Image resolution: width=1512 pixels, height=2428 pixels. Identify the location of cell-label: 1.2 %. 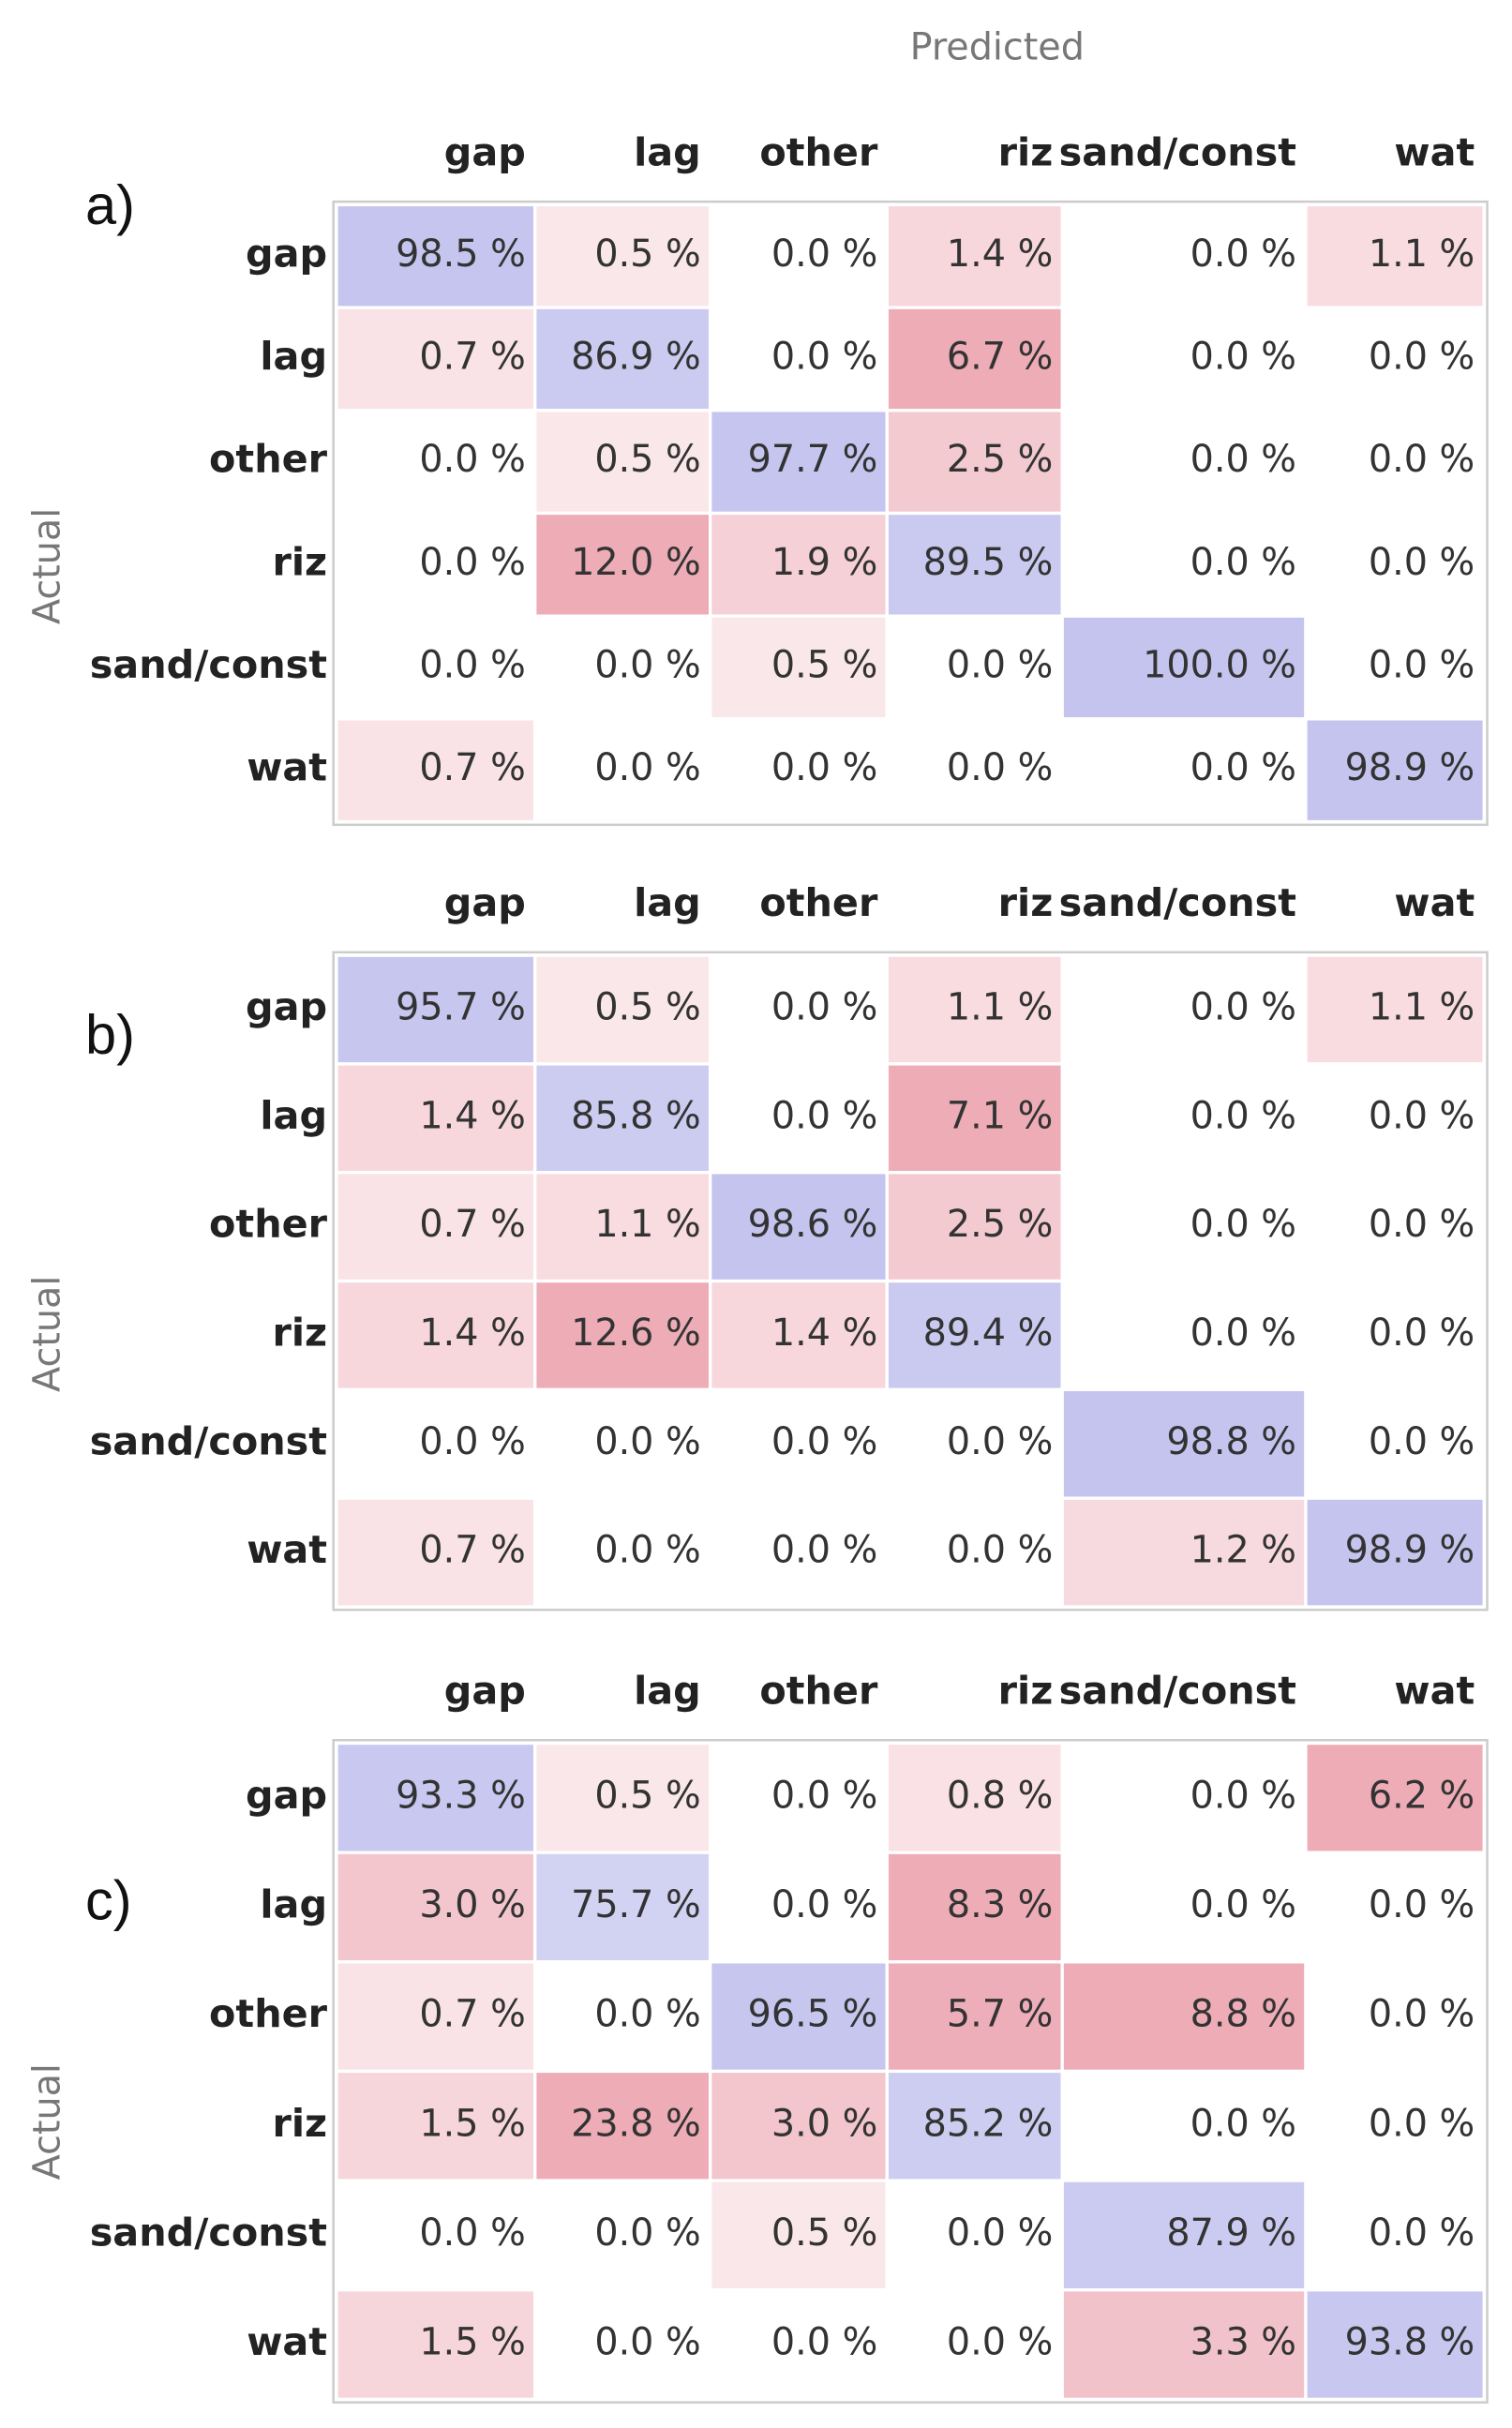
(1243, 1551).